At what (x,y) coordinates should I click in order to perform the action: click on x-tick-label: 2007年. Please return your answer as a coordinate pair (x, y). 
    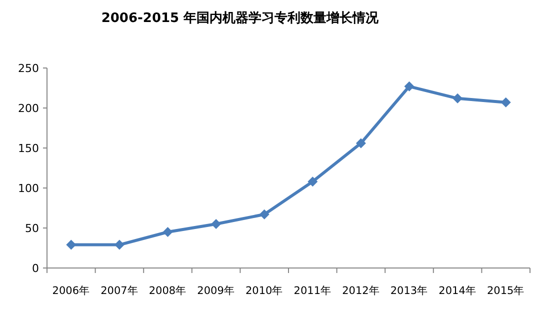
    Looking at the image, I should click on (119, 291).